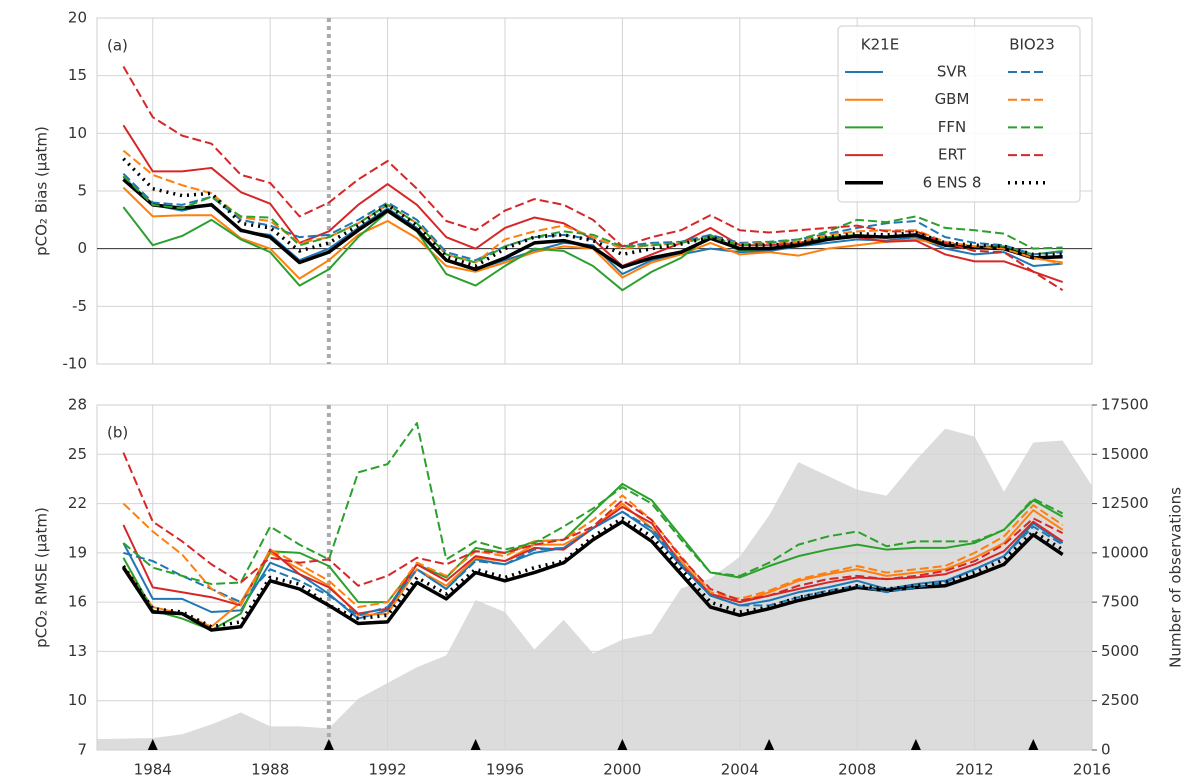  What do you see at coordinates (42, 191) in the screenshot?
I see `y-axis-label: pCO₂ Bias (µatm)` at bounding box center [42, 191].